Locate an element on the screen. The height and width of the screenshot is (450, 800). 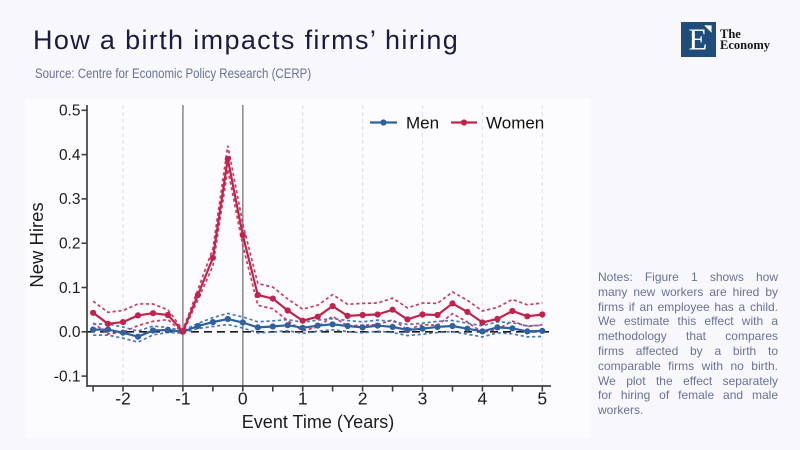
svg-text: 5 is located at coordinates (542, 399).